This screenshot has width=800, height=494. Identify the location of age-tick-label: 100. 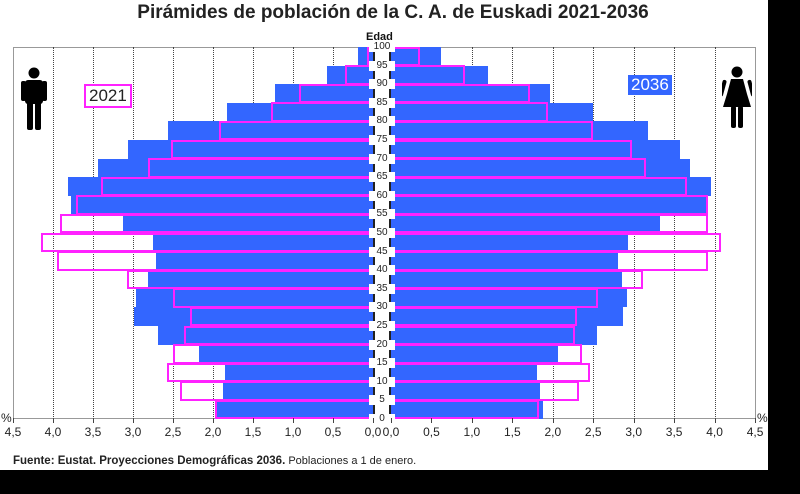
(382, 47).